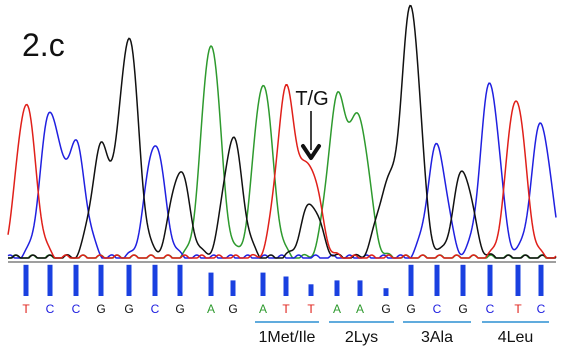 The width and height of the screenshot is (561, 354). What do you see at coordinates (361, 337) in the screenshot?
I see `codon-label: 2Lys` at bounding box center [361, 337].